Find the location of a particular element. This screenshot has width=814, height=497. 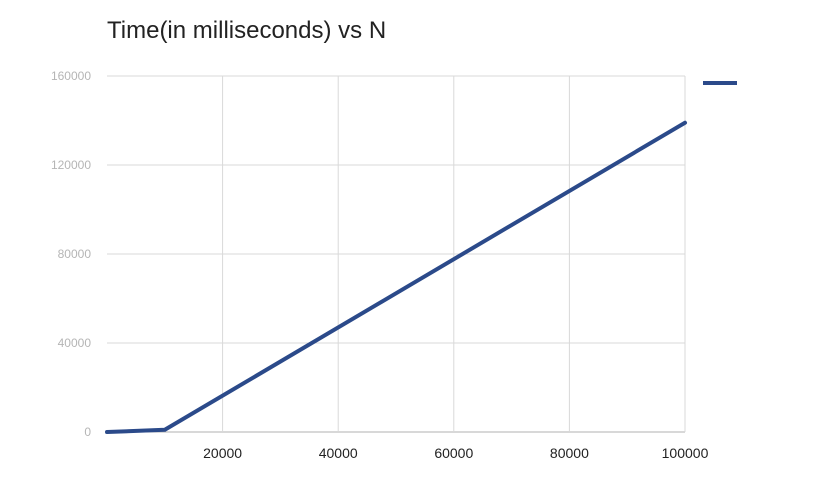

y-tick-label: 160000 is located at coordinates (71, 76).